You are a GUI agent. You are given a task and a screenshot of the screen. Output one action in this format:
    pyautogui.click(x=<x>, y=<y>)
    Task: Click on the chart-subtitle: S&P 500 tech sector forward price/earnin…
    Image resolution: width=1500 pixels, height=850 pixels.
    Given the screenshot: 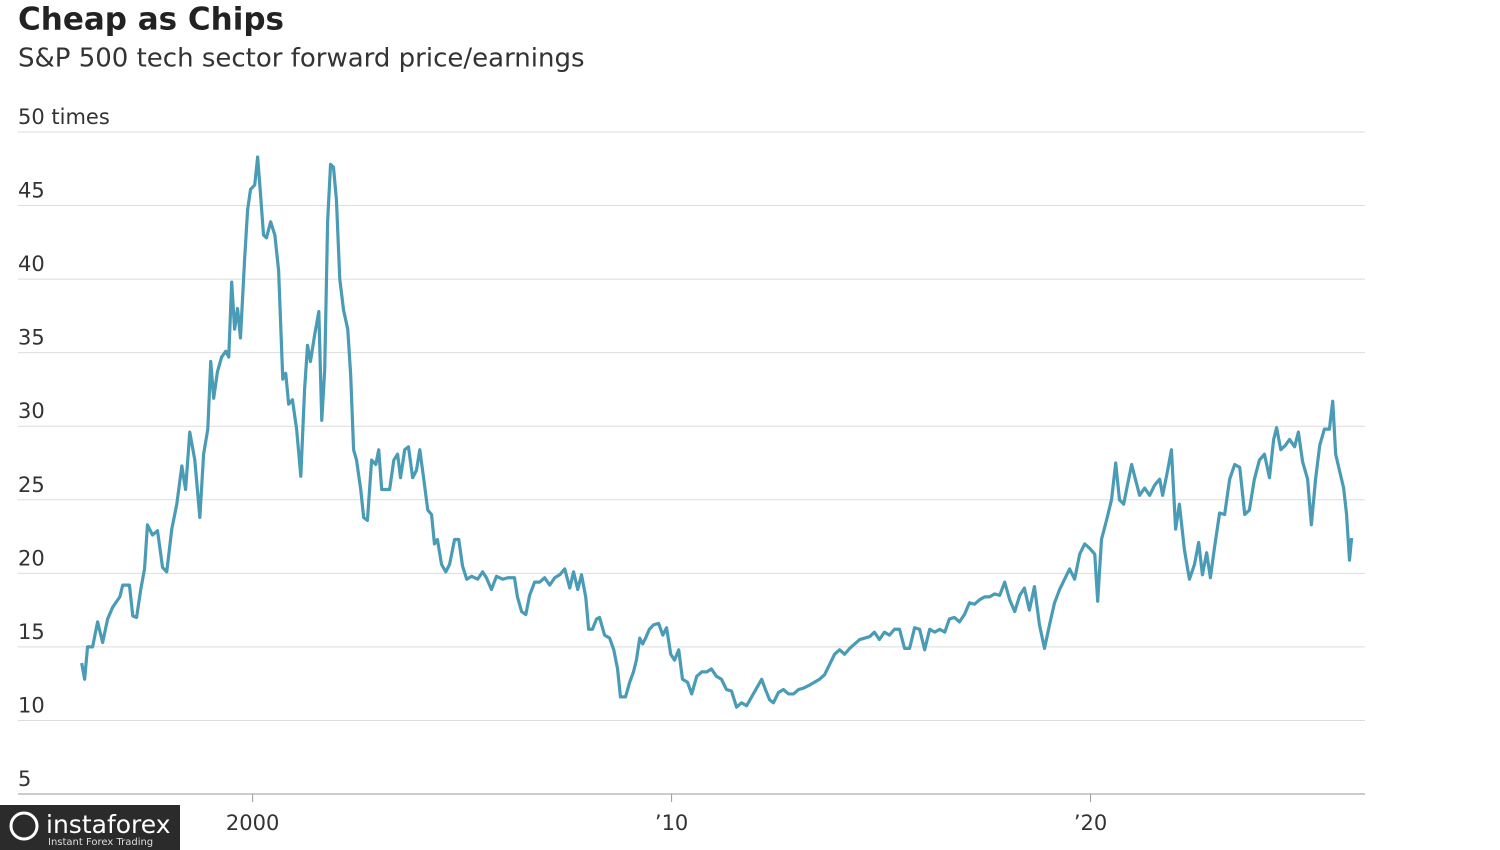 What is the action you would take?
    pyautogui.click(x=301, y=59)
    